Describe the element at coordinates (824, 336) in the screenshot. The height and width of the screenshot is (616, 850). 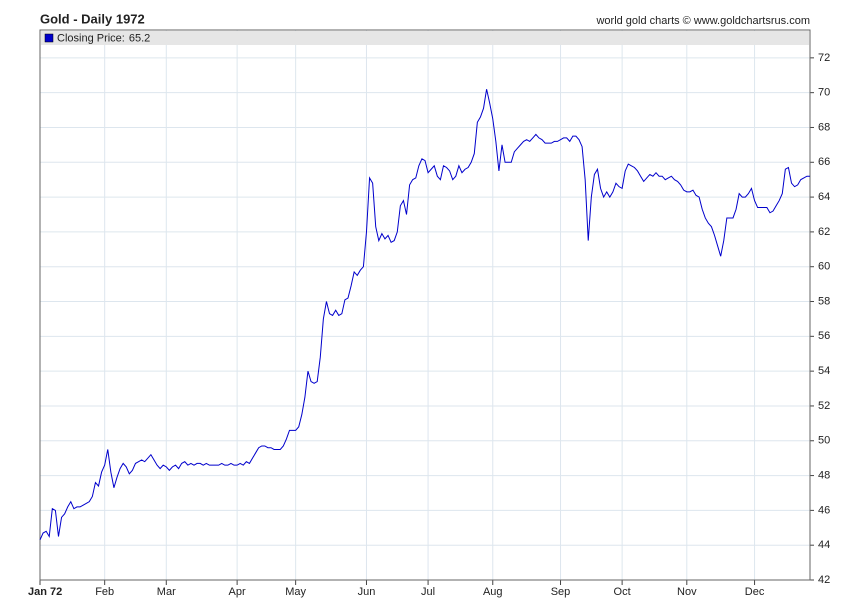
I see `y-tick-label: 56` at that location.